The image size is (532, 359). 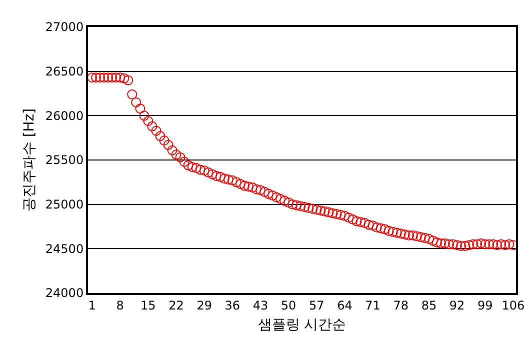 I want to click on x-tick-label: 92, so click(x=457, y=305).